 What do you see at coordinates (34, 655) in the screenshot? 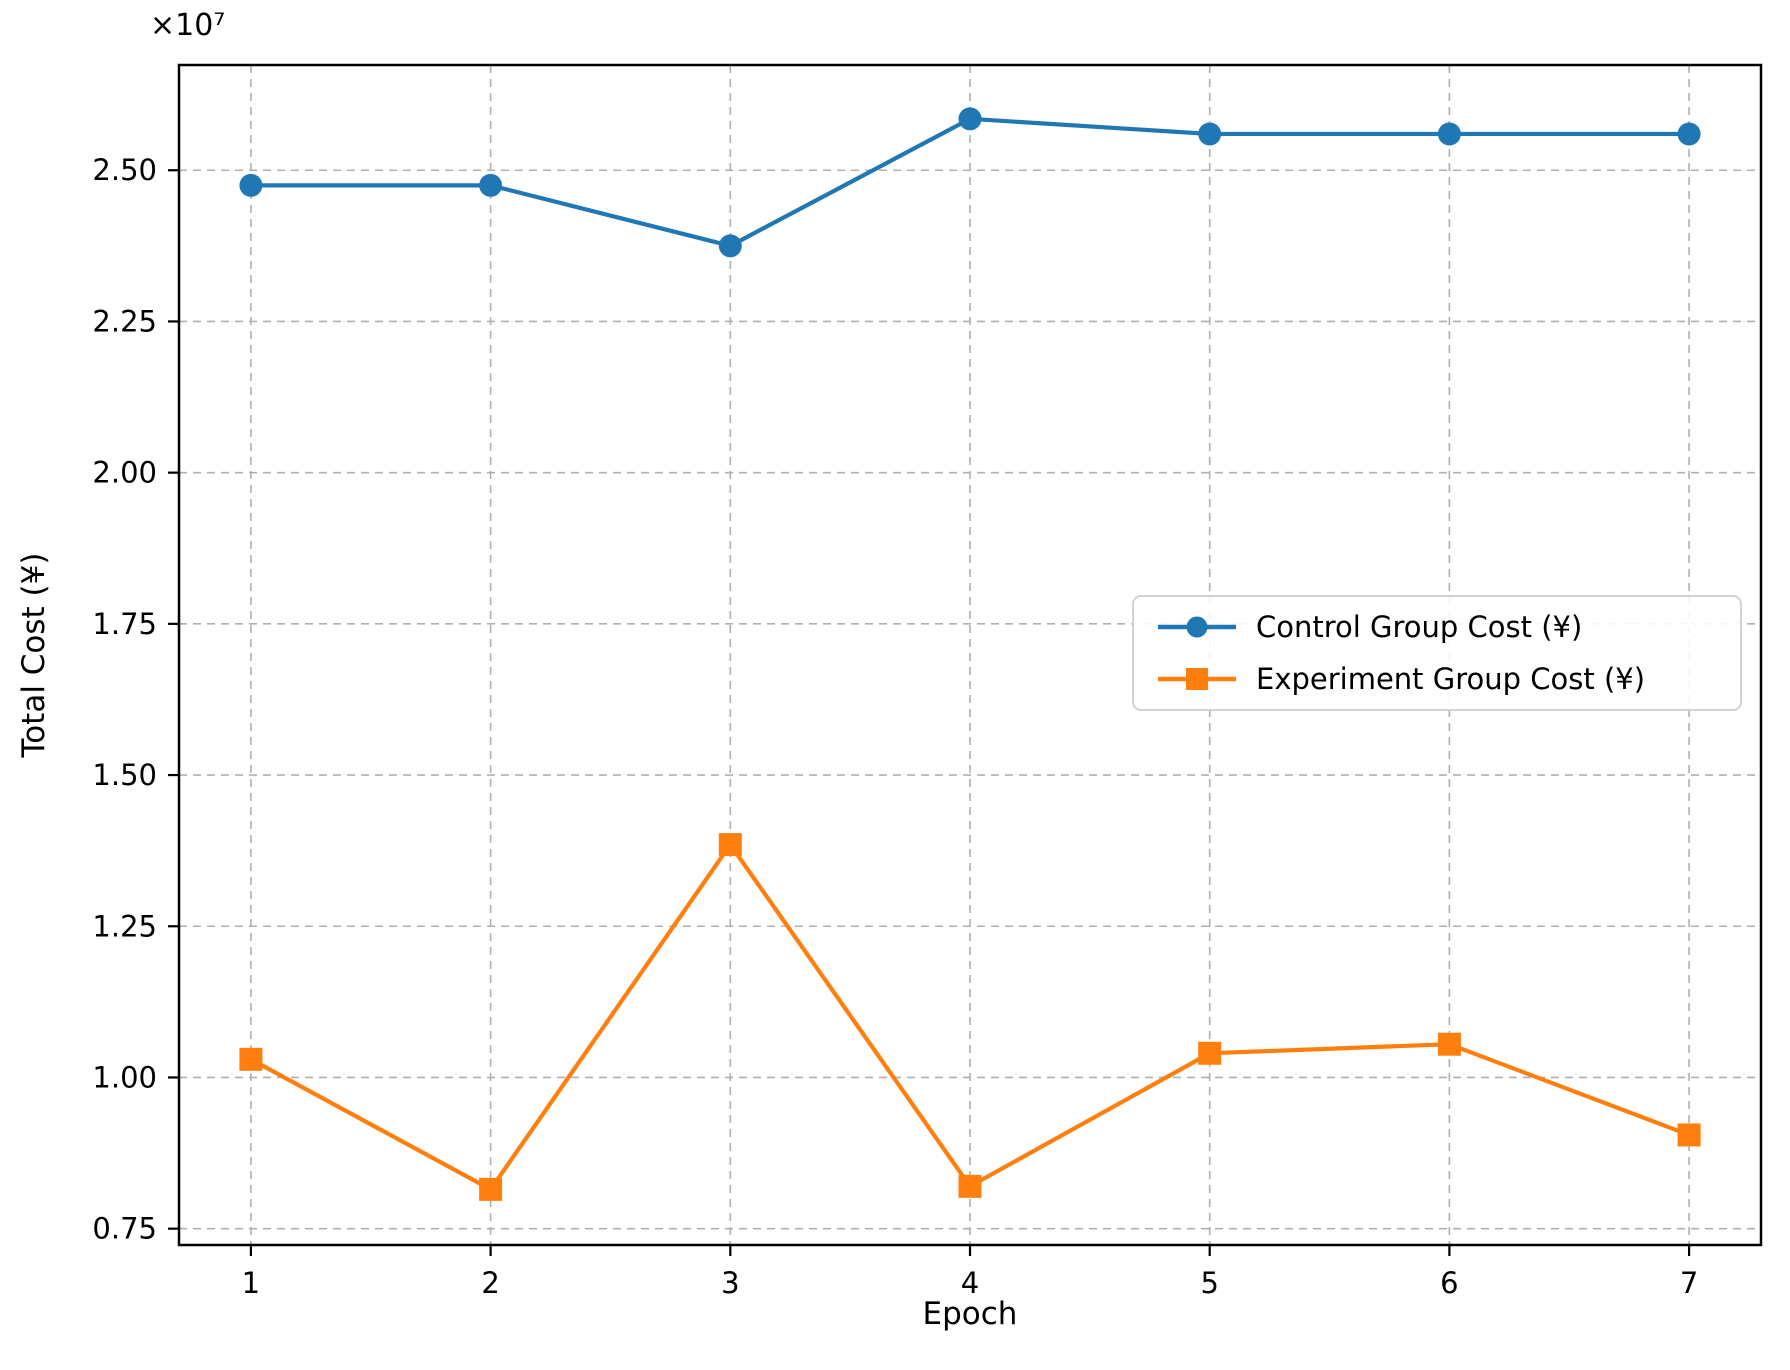
I see `y-axis-label: Total Cost (¥)` at bounding box center [34, 655].